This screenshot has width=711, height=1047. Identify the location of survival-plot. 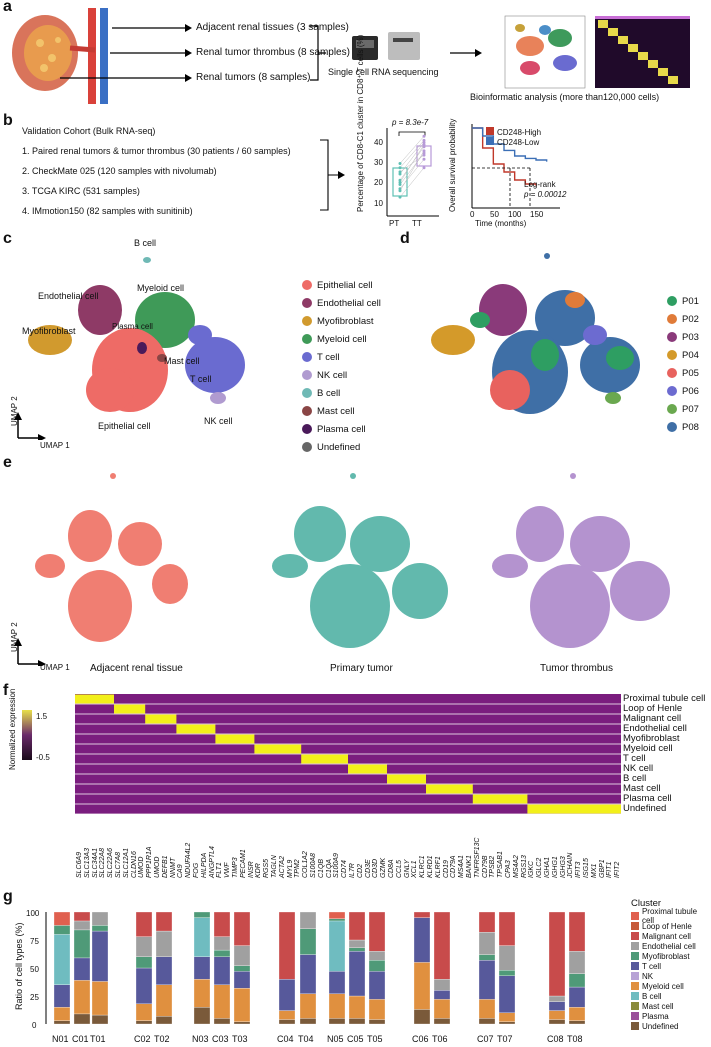
(515, 166).